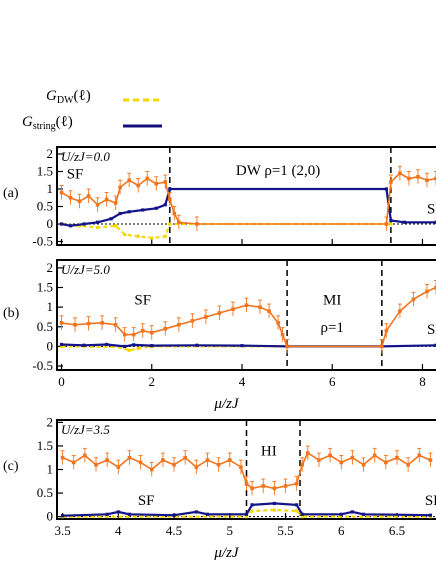  Describe the element at coordinates (61, 381) in the screenshot. I see `x-tick-label: 0` at that location.